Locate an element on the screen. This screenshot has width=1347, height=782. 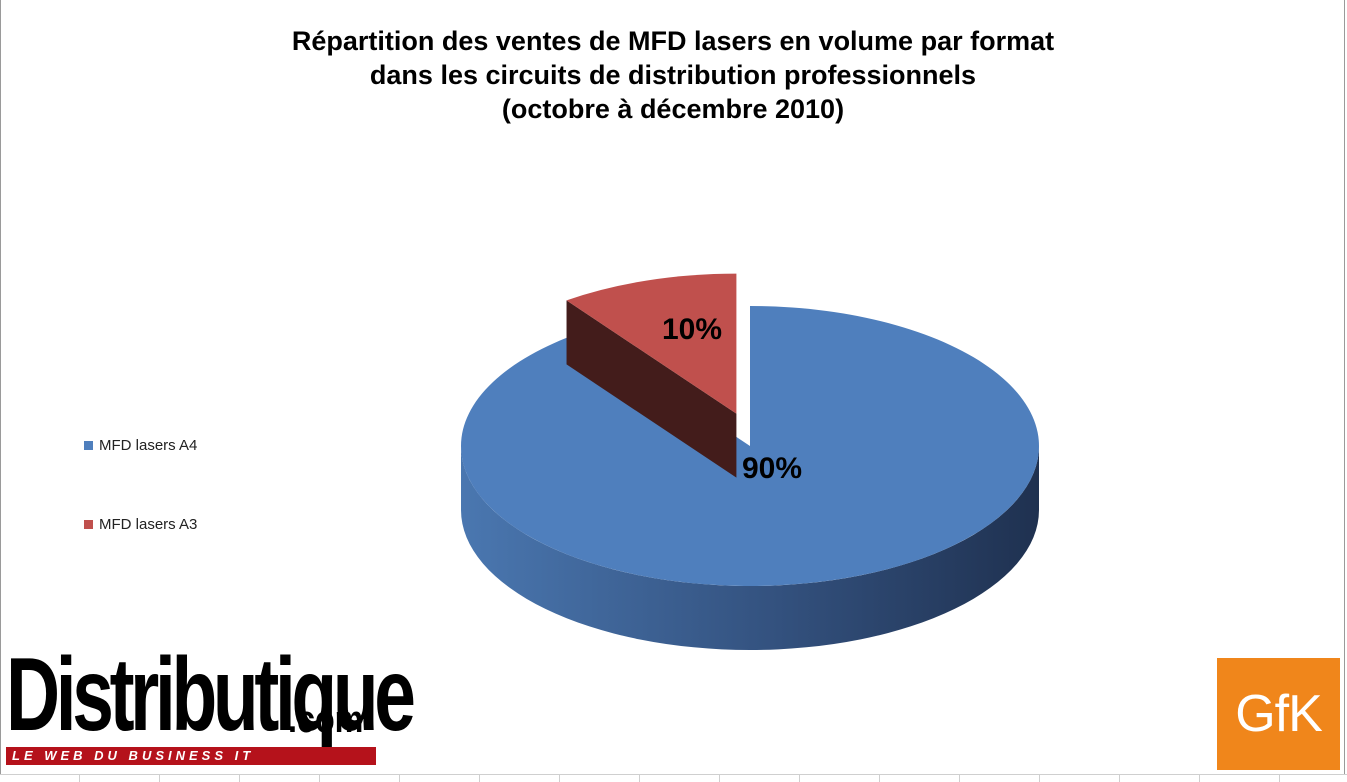
pie-cut-face-a3 is located at coordinates (651, 389).